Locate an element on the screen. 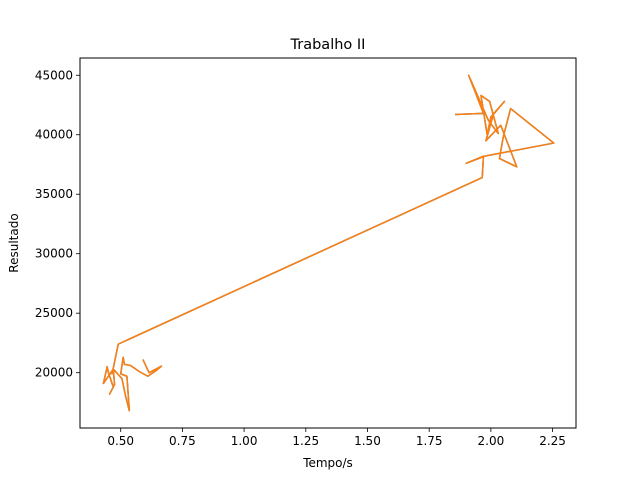  x-axis-label: Tempo/s is located at coordinates (327, 463).